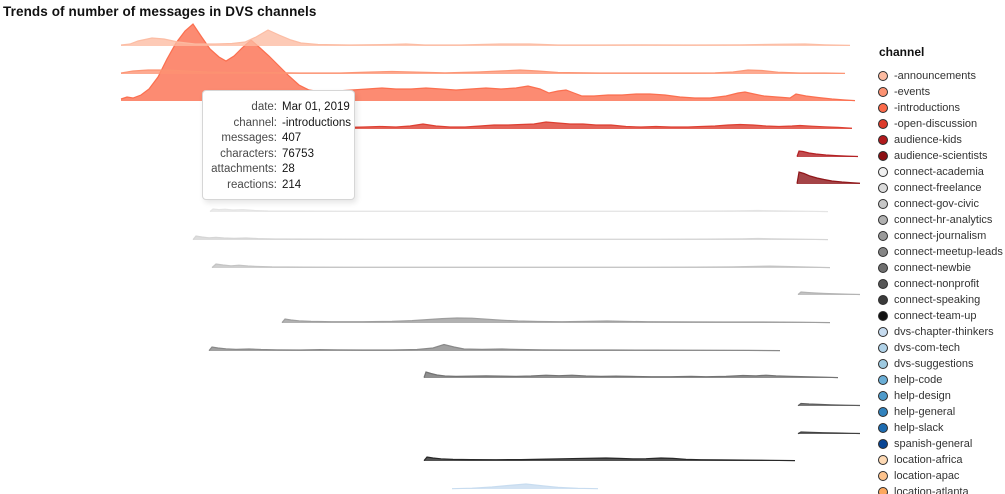 This screenshot has width=1005, height=494. I want to click on legend-item-label: connect-meetup-leads, so click(948, 252).